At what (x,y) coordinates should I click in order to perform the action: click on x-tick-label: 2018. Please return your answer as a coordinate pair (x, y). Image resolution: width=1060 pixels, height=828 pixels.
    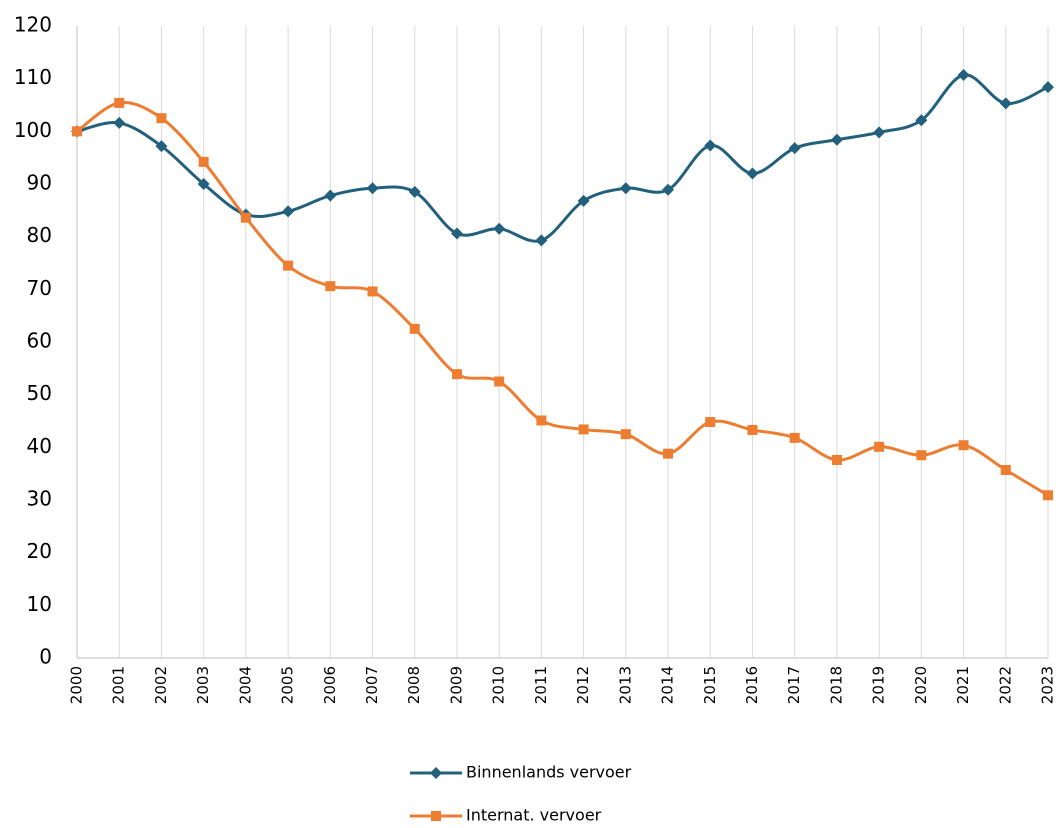
    Looking at the image, I should click on (836, 685).